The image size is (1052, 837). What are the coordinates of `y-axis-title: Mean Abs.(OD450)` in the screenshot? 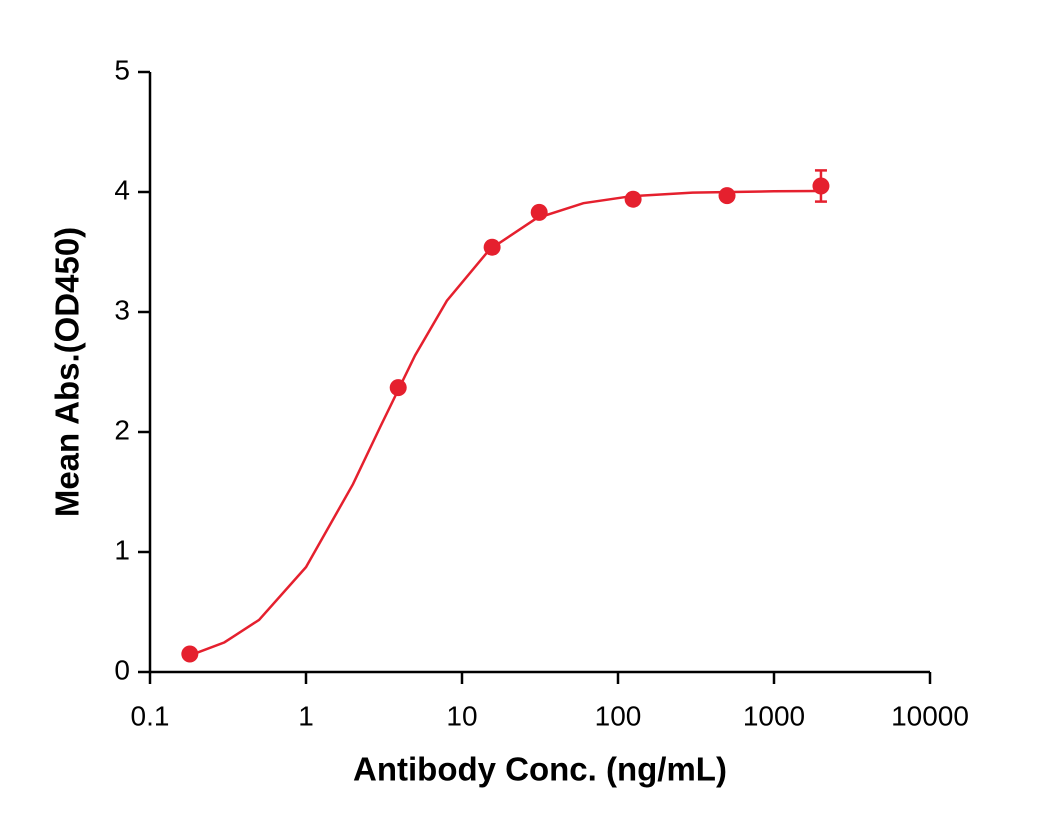 It's located at (67, 372).